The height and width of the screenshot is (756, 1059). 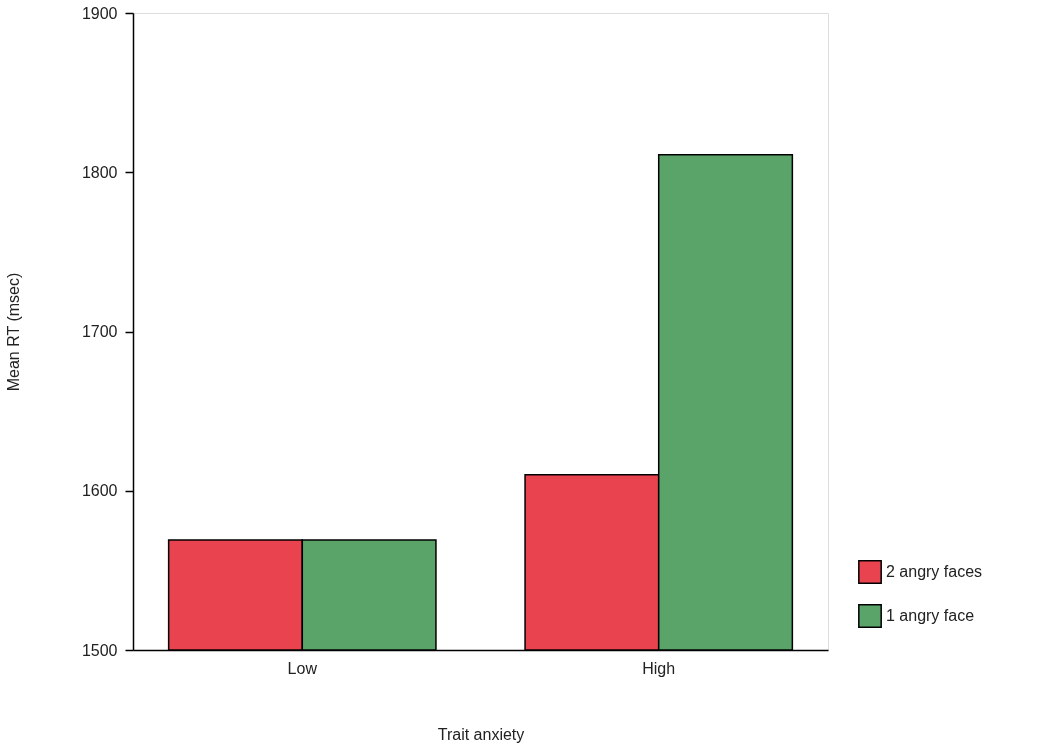 What do you see at coordinates (99, 172) in the screenshot?
I see `y-tick-label: 1800` at bounding box center [99, 172].